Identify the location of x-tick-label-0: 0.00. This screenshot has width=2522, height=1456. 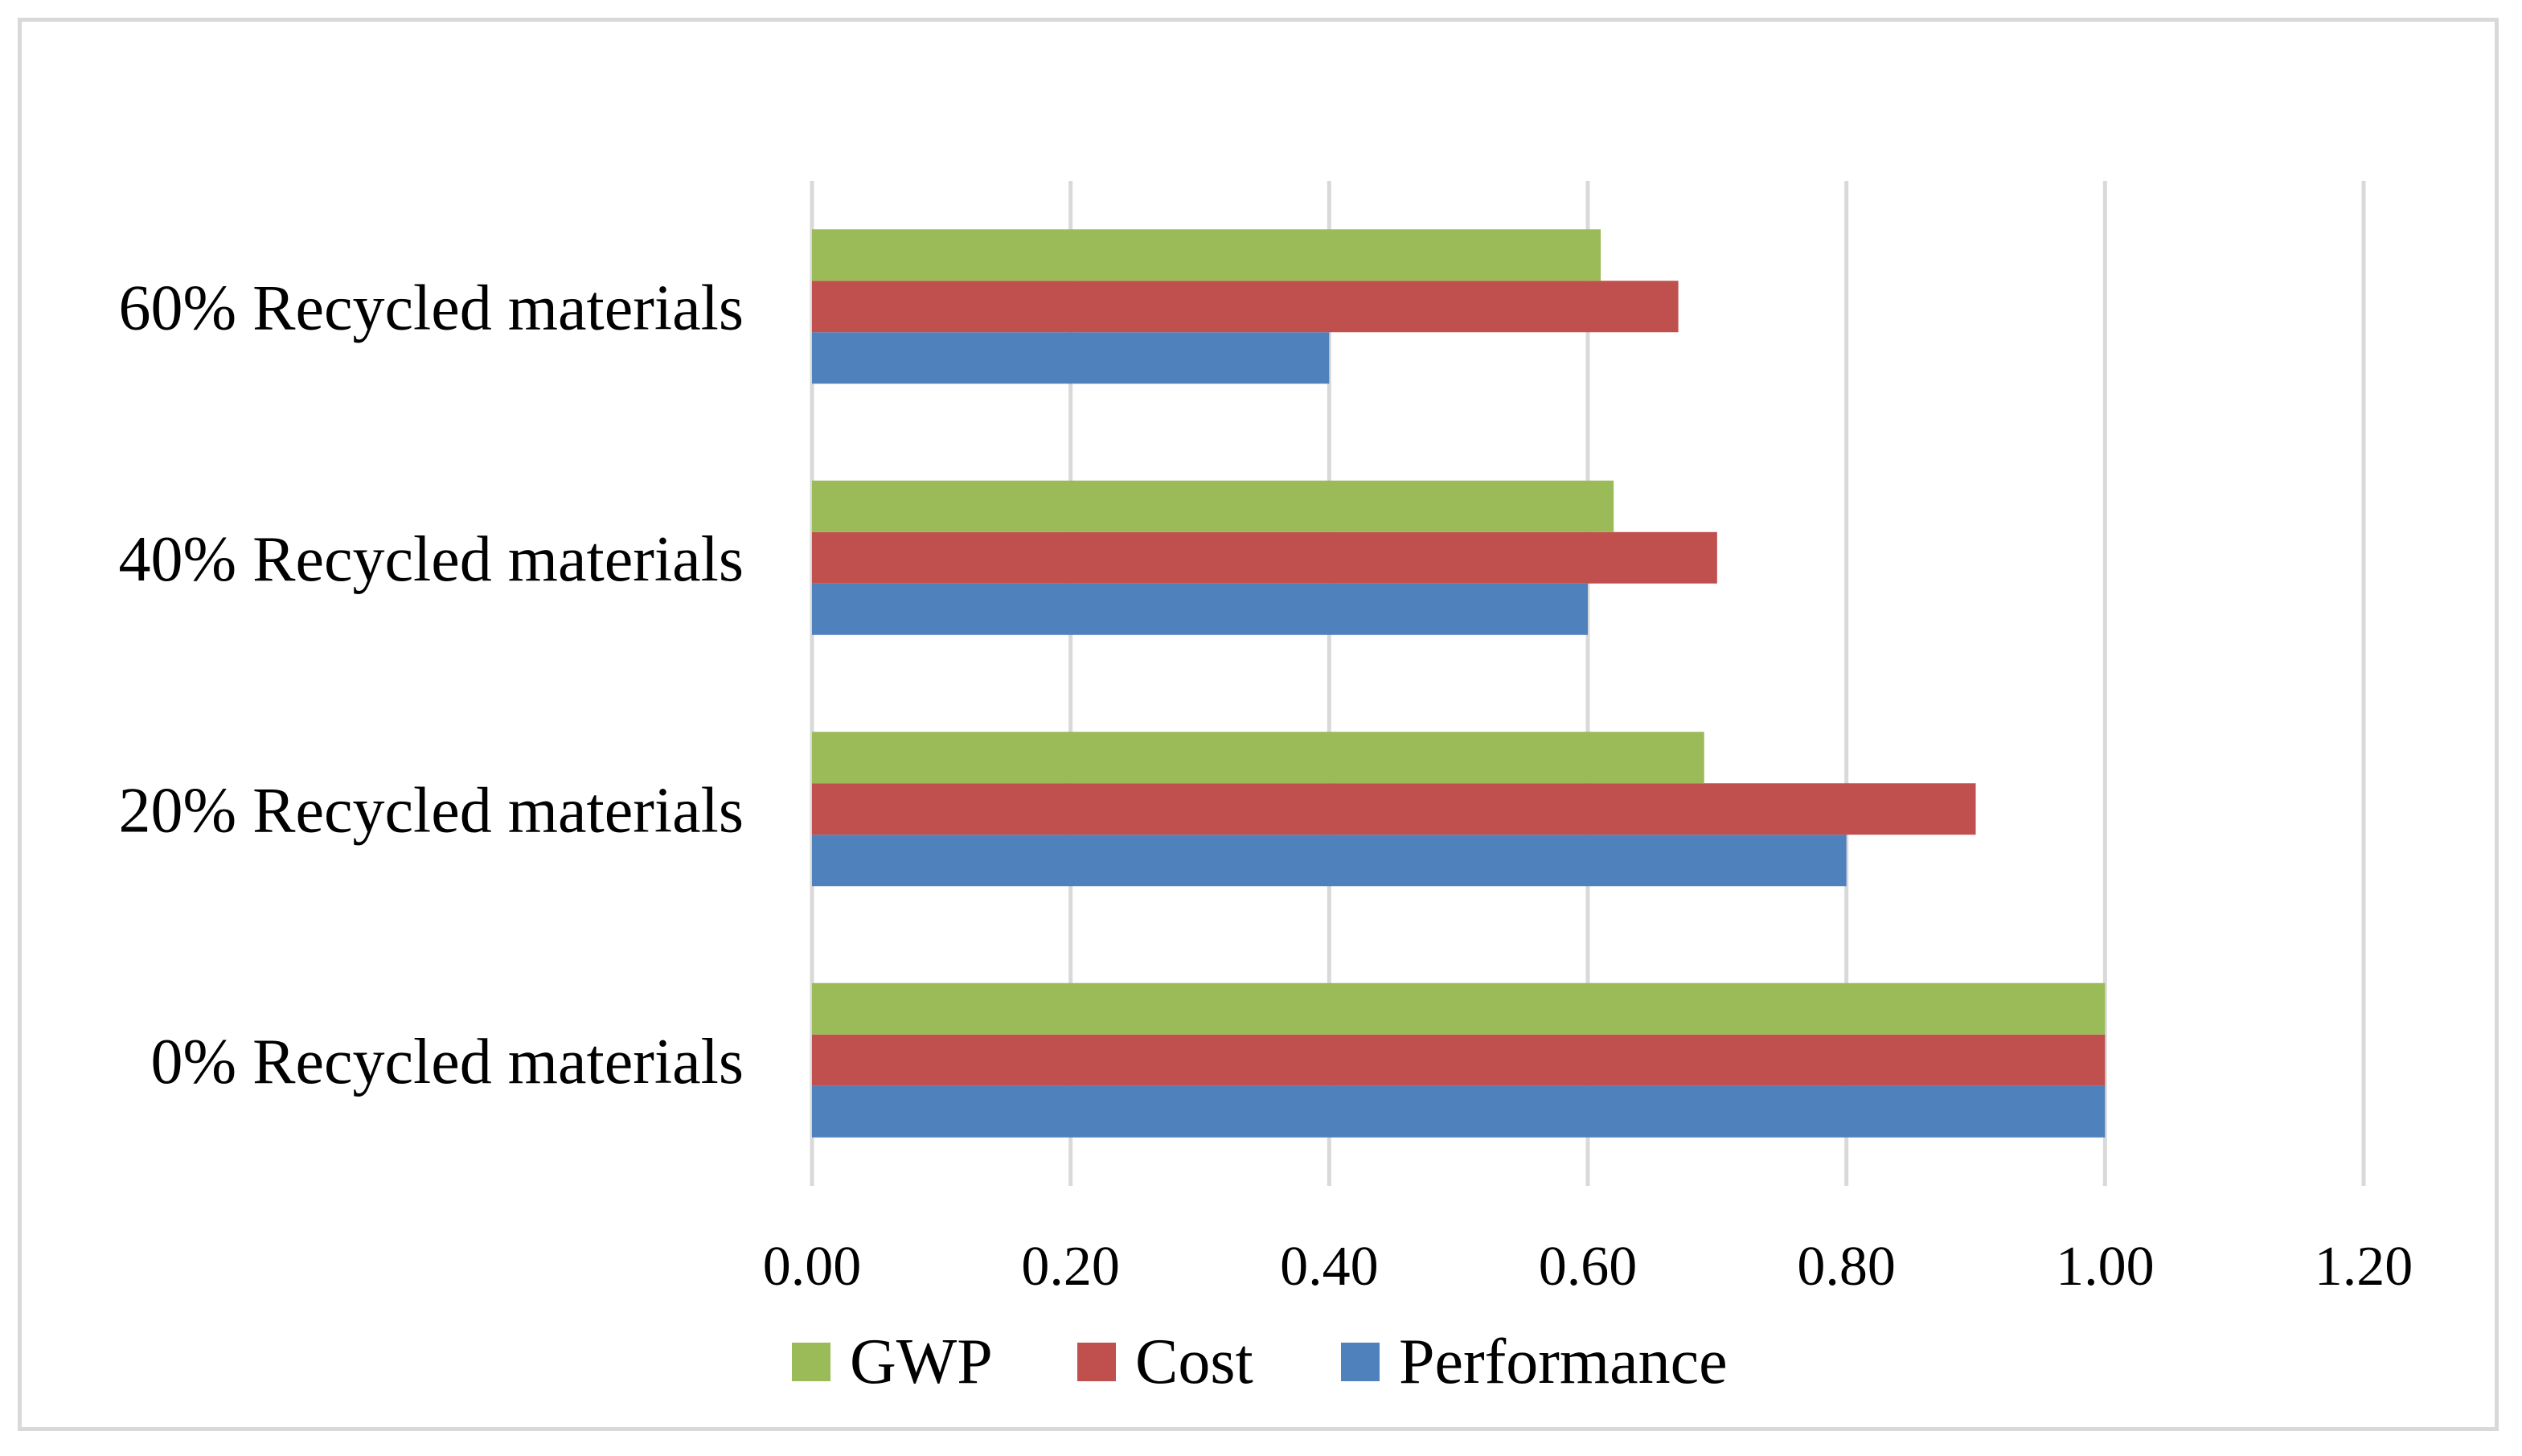
(813, 1267).